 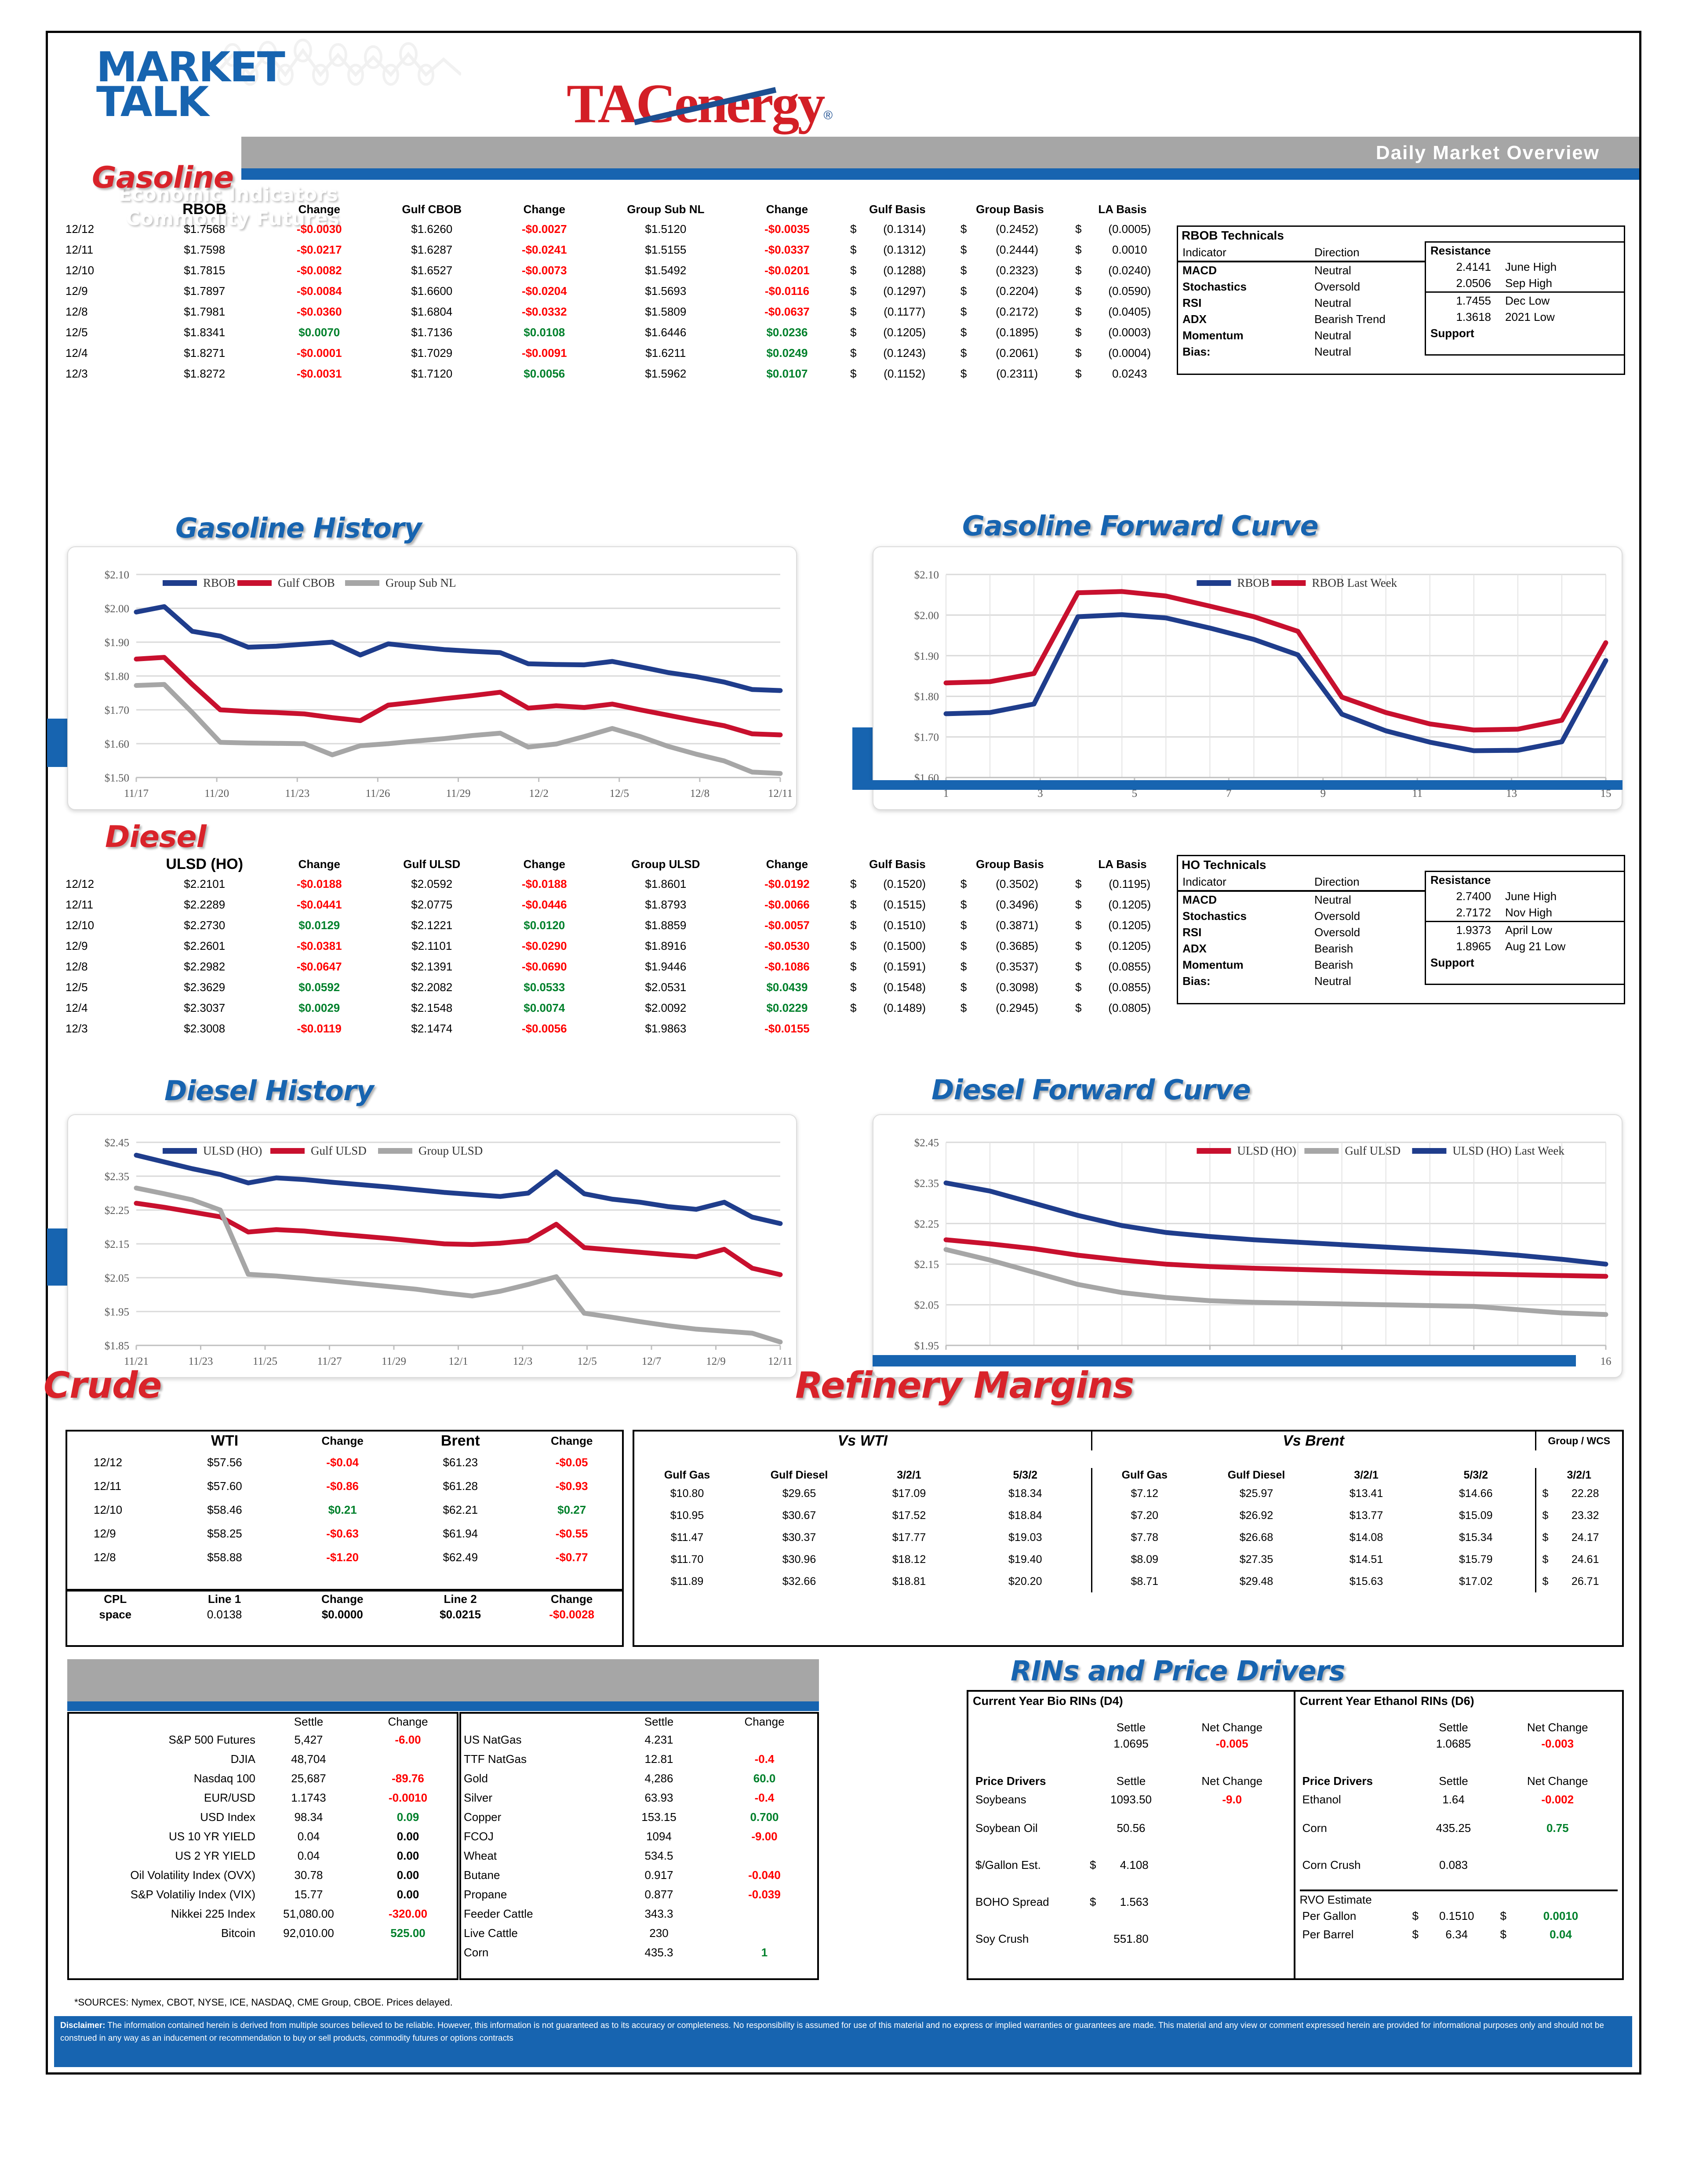 What do you see at coordinates (319, 1008) in the screenshot?
I see `row-benchmark-change: $0.0029` at bounding box center [319, 1008].